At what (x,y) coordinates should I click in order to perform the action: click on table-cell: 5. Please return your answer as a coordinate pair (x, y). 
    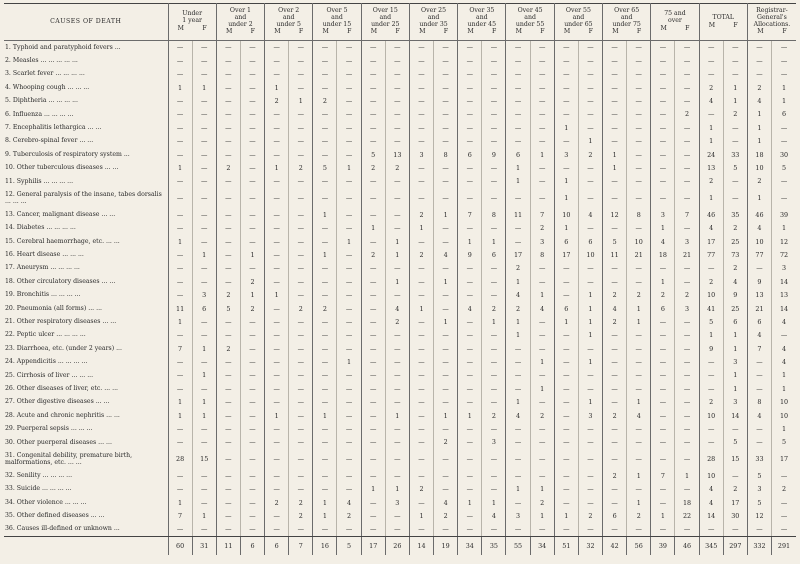
    Looking at the image, I should click on (735, 168).